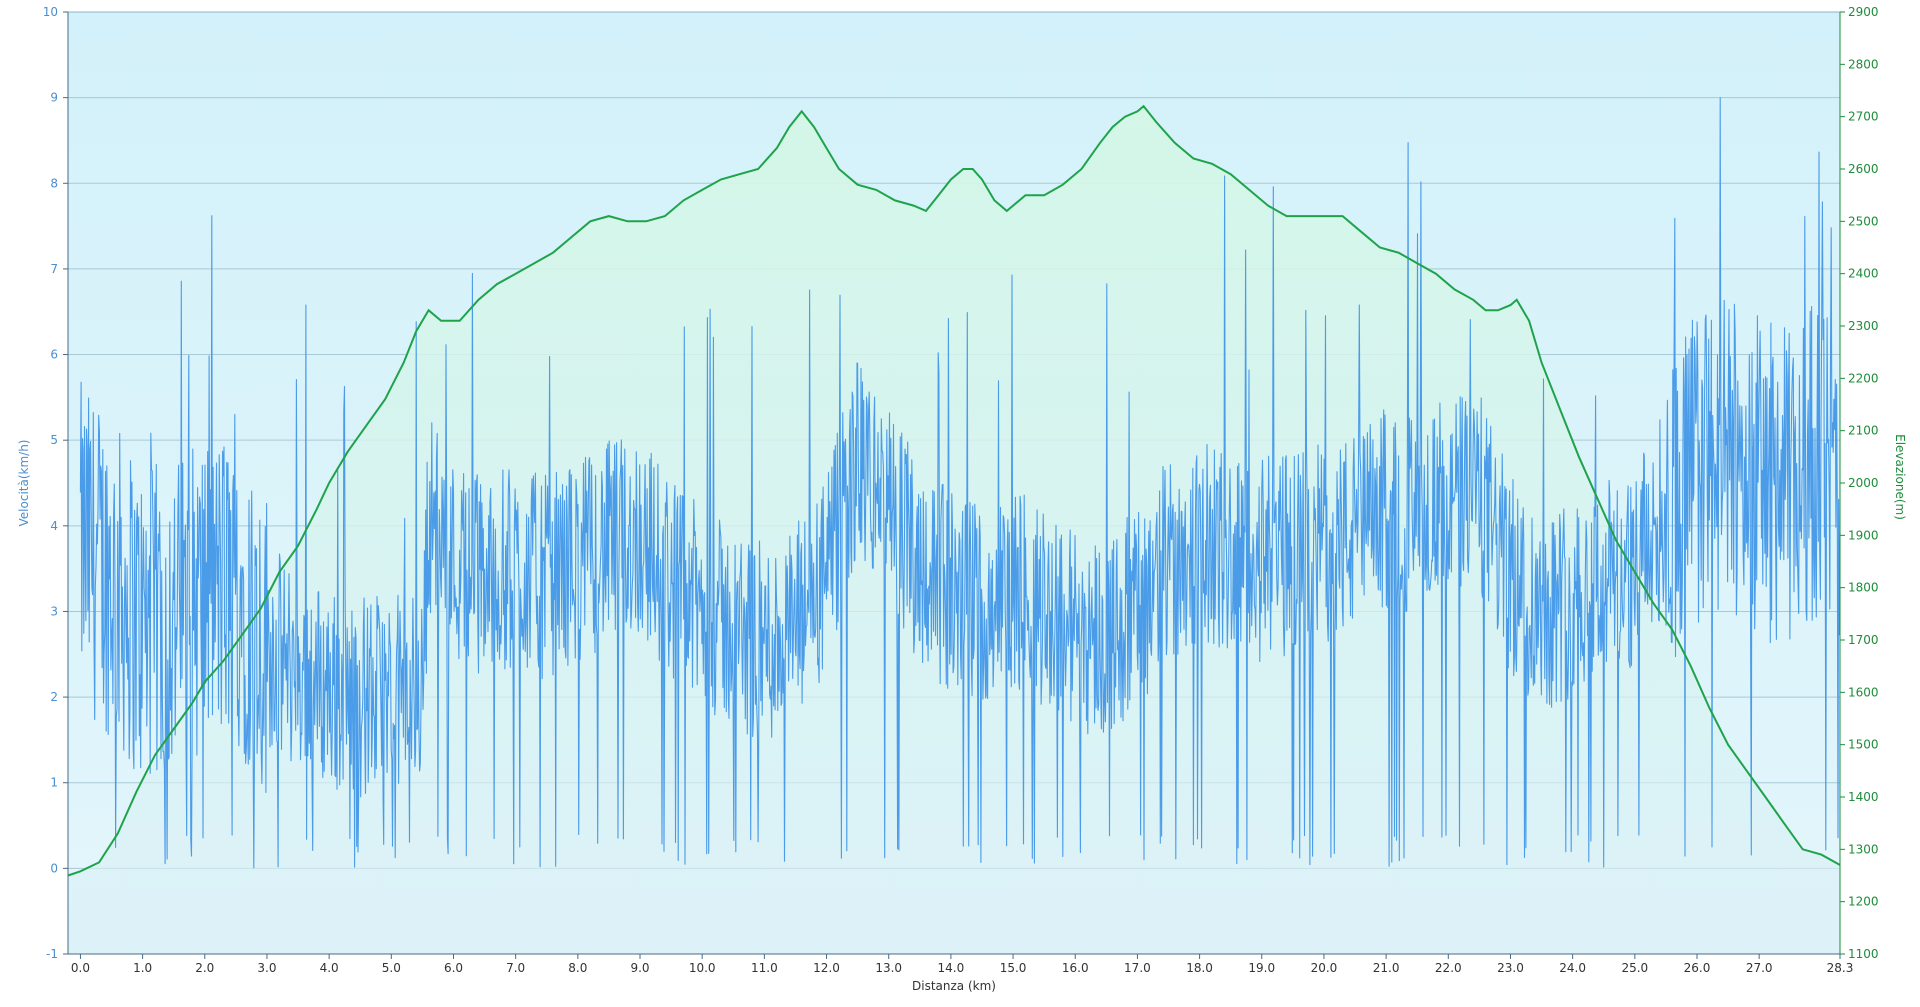 The height and width of the screenshot is (1007, 1920). What do you see at coordinates (1863, 588) in the screenshot?
I see `right-tick-label: 1800` at bounding box center [1863, 588].